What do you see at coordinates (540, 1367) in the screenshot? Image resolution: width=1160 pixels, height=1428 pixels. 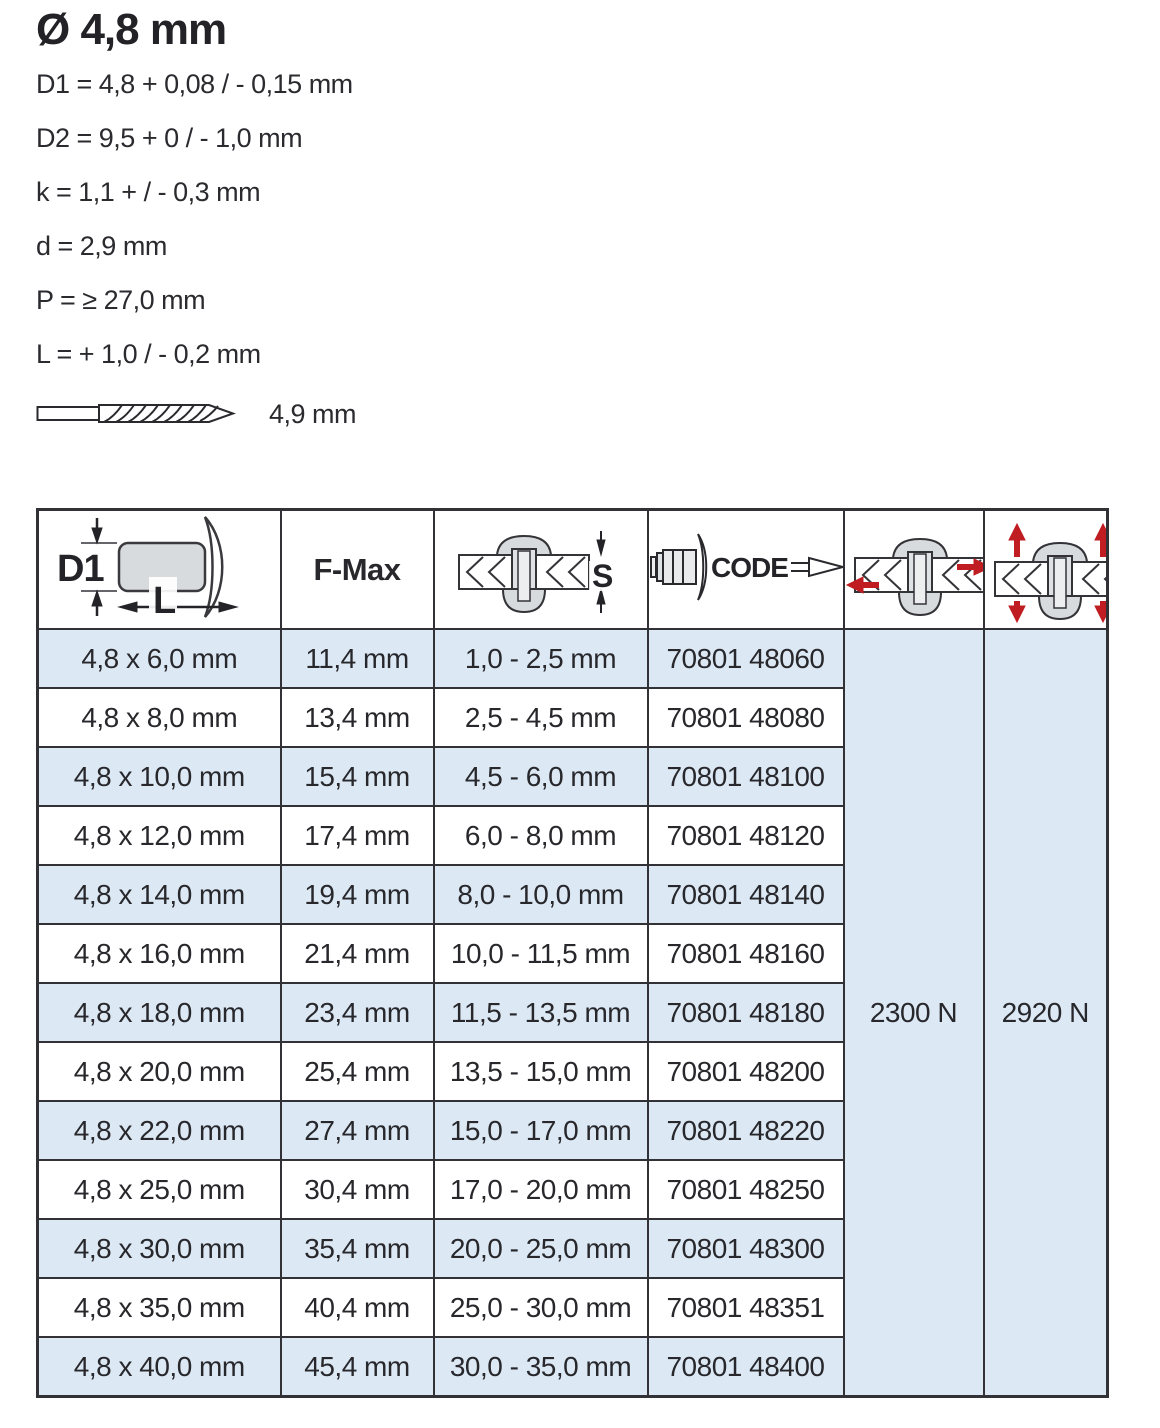 I see `grip-range-cell: 30,0 - 35,0 mm` at bounding box center [540, 1367].